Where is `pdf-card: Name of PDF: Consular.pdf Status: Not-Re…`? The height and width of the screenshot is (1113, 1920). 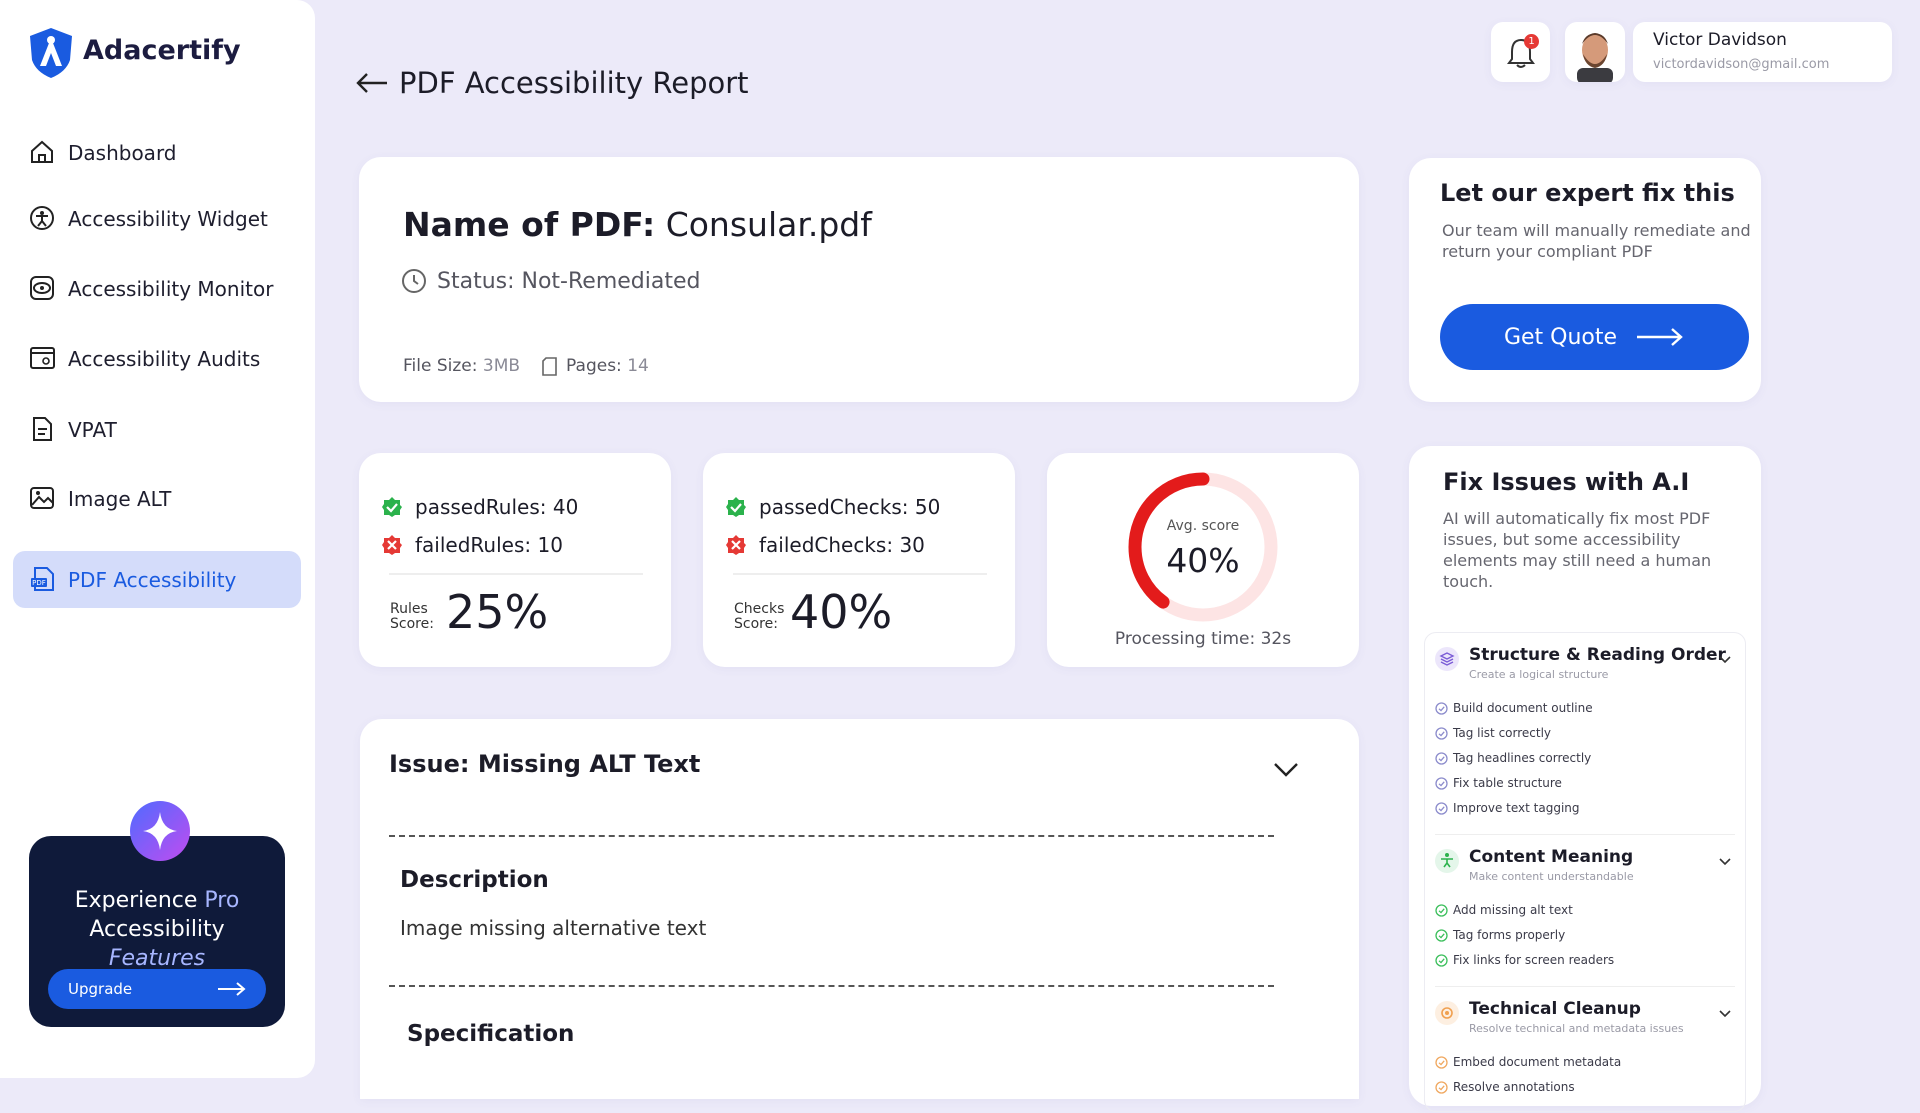
pdf-card: Name of PDF: Consular.pdf Status: Not-Re… is located at coordinates (859, 279).